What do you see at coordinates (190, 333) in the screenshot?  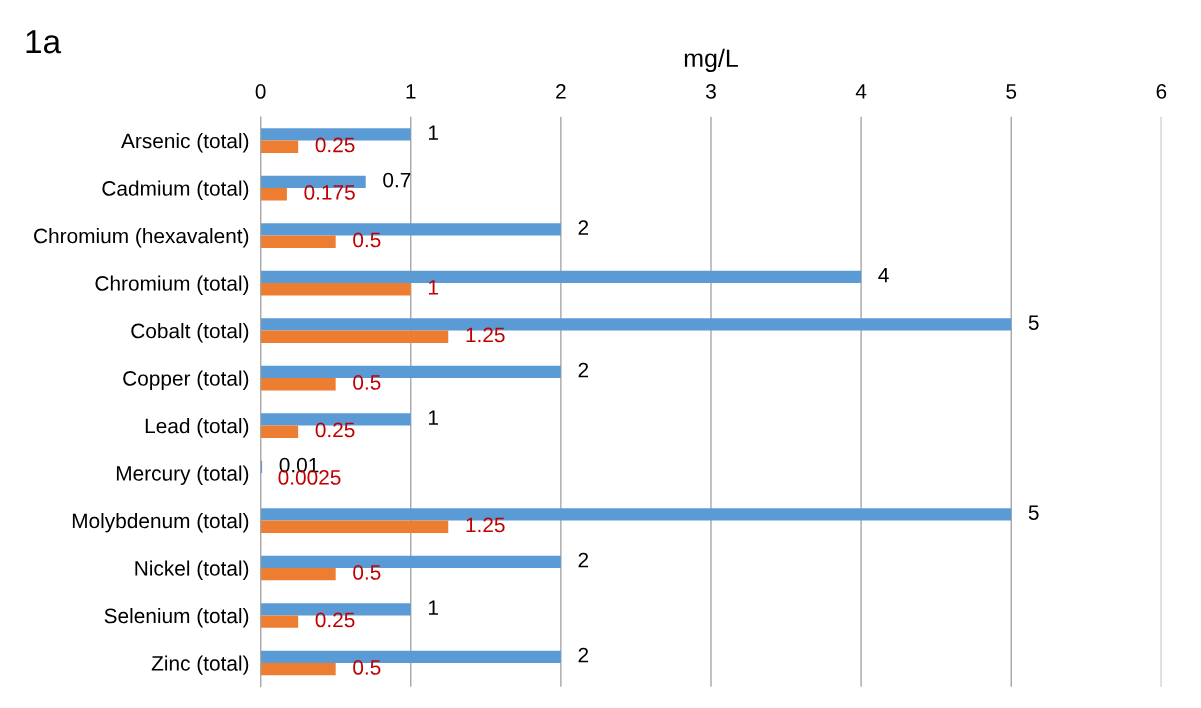 I see `y-tick-label: Cobalt (total)` at bounding box center [190, 333].